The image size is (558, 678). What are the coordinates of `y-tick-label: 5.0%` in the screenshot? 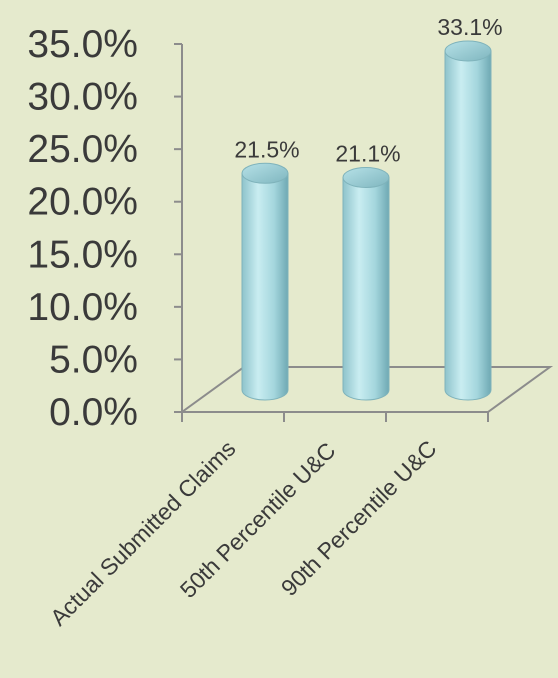 It's located at (93, 359).